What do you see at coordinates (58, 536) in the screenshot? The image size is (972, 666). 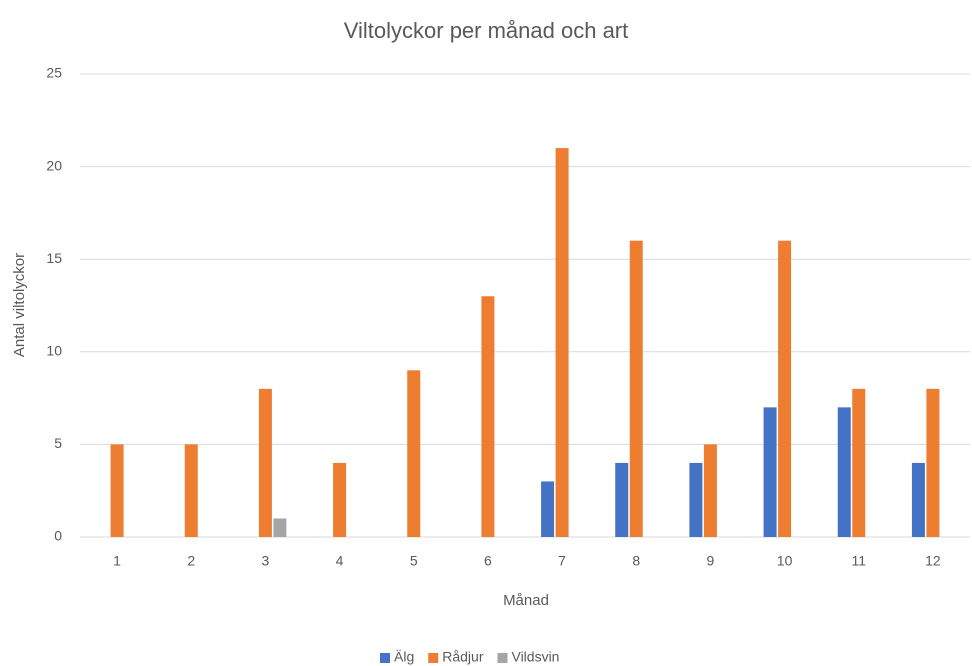 I see `y-tick-label: 0` at bounding box center [58, 536].